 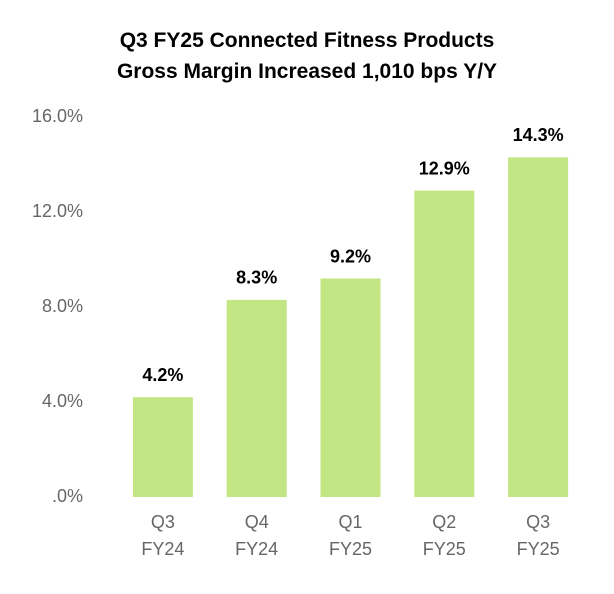 I want to click on x-tick-label: Q3 FY25, so click(x=538, y=535).